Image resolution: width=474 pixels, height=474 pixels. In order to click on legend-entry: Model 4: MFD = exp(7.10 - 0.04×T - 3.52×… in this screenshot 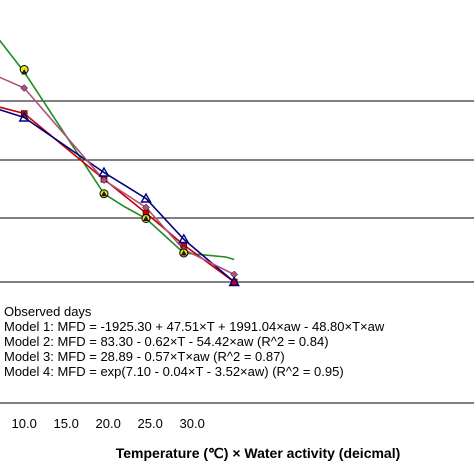, I will do `click(174, 371)`.